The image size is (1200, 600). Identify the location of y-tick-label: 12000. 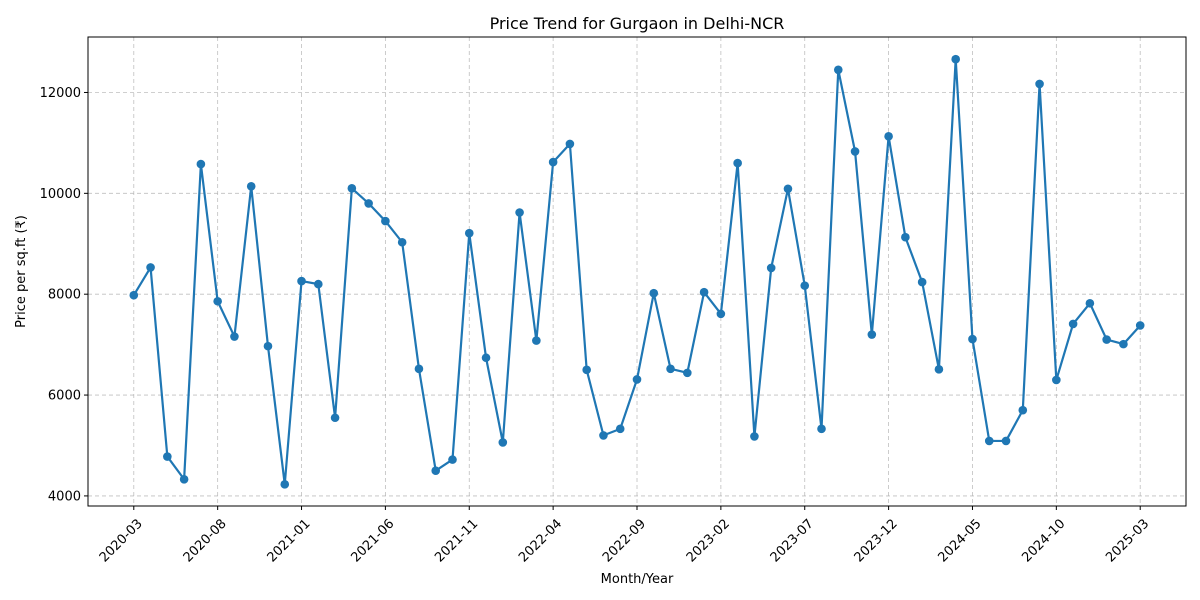
(60, 93).